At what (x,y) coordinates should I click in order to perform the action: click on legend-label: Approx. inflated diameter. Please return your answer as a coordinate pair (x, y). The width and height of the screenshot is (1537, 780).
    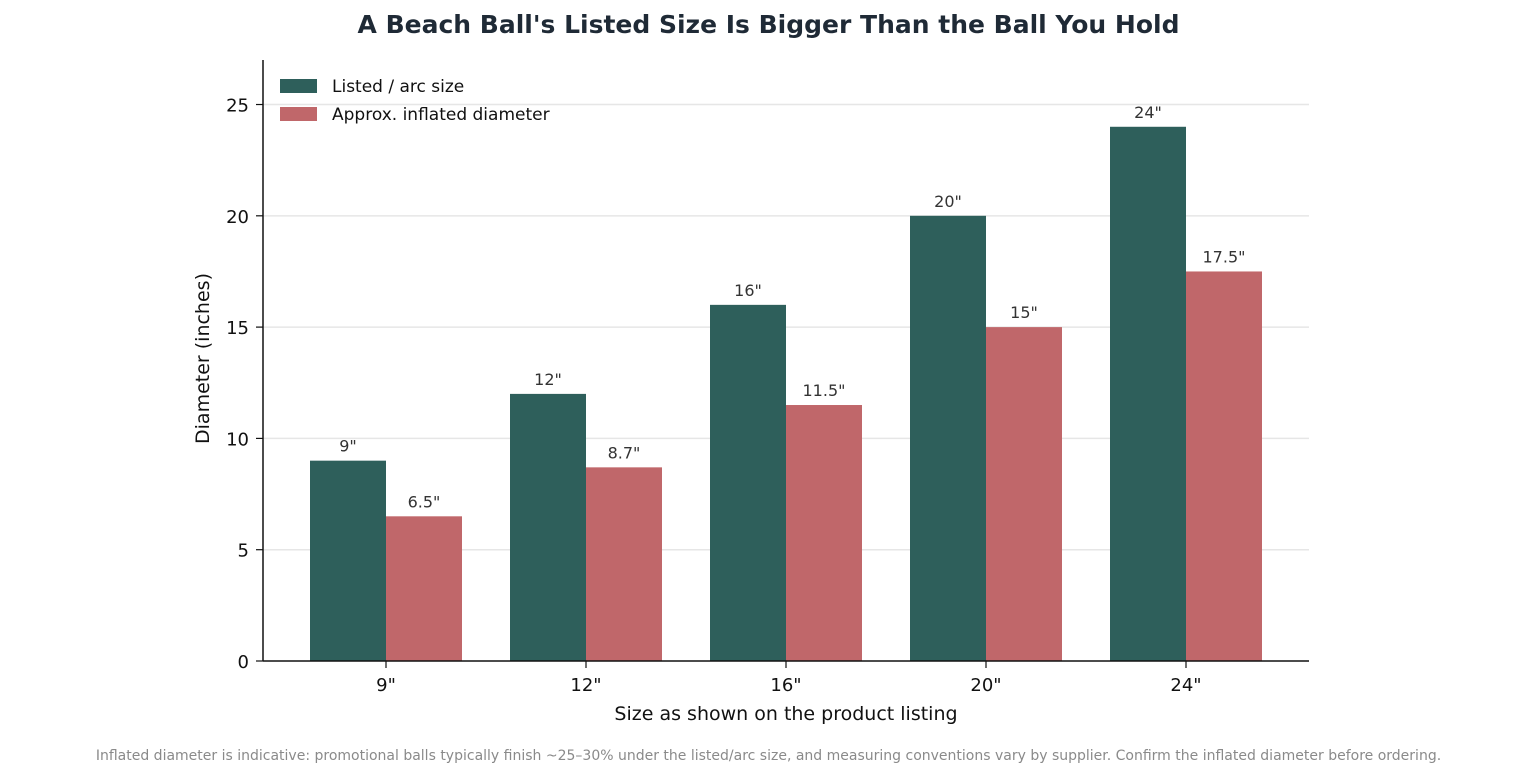
    Looking at the image, I should click on (441, 115).